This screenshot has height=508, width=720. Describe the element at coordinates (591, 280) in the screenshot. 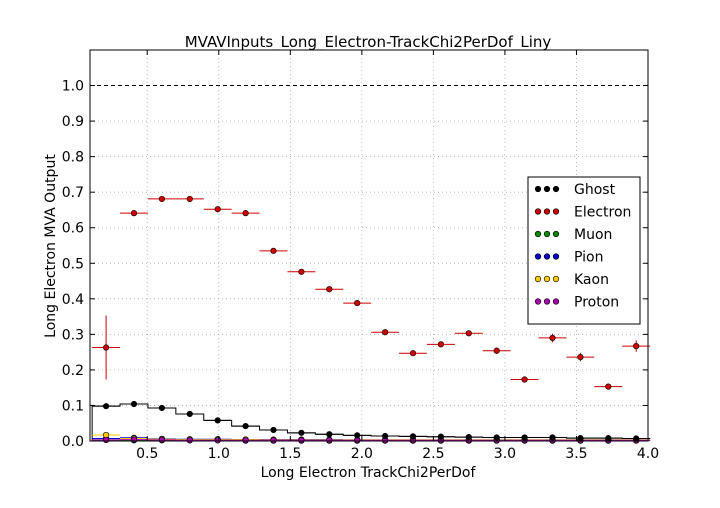

I see `legend-label: Kaon` at that location.